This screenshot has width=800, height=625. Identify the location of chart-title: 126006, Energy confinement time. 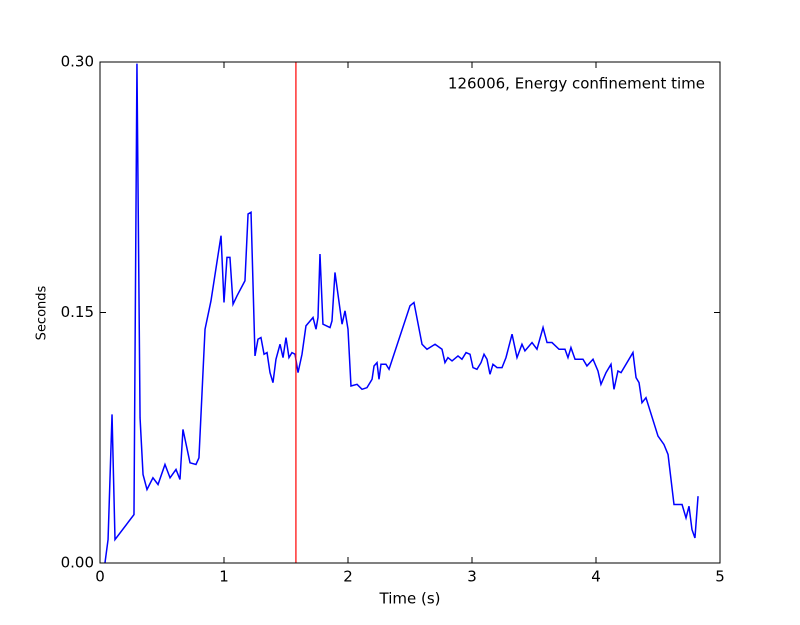
(576, 84).